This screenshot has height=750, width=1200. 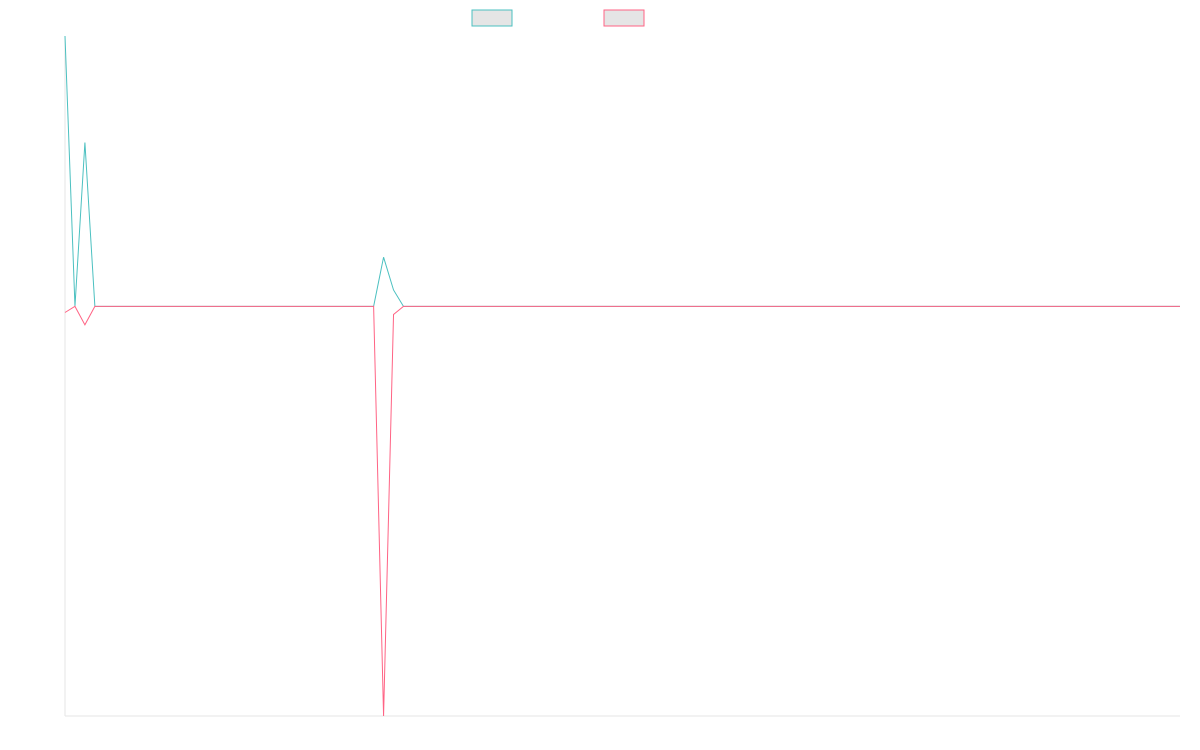 I want to click on legend, so click(x=558, y=18).